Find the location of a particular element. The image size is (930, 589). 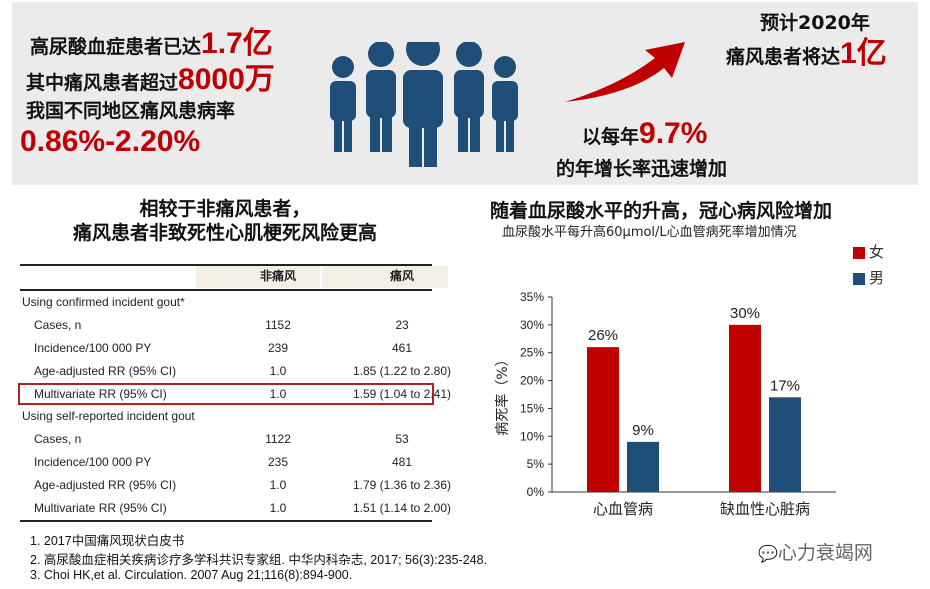

table-row: Cases, n 1122 53 is located at coordinates (226, 439).